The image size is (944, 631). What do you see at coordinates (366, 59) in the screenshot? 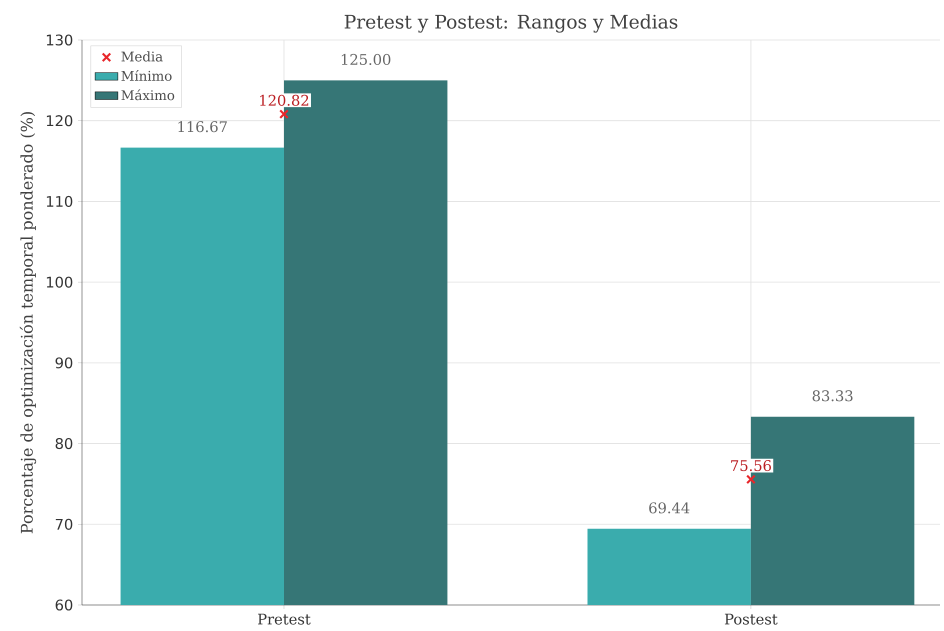
I see `data-label: 125.00` at bounding box center [366, 59].